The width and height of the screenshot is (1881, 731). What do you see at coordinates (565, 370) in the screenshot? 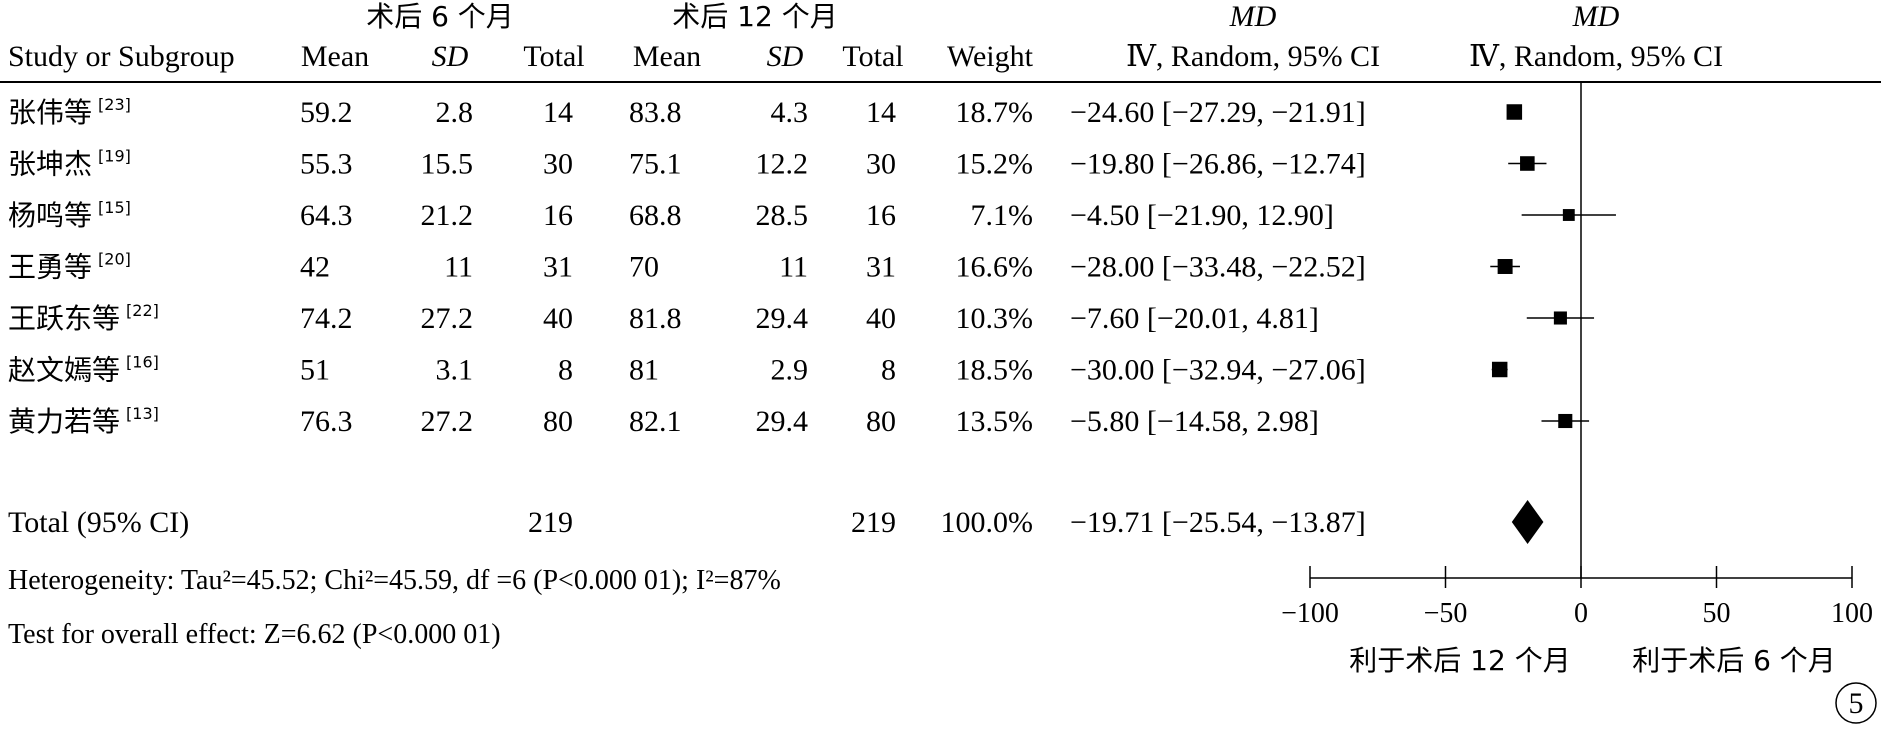
I see `total1-cell: 8` at bounding box center [565, 370].